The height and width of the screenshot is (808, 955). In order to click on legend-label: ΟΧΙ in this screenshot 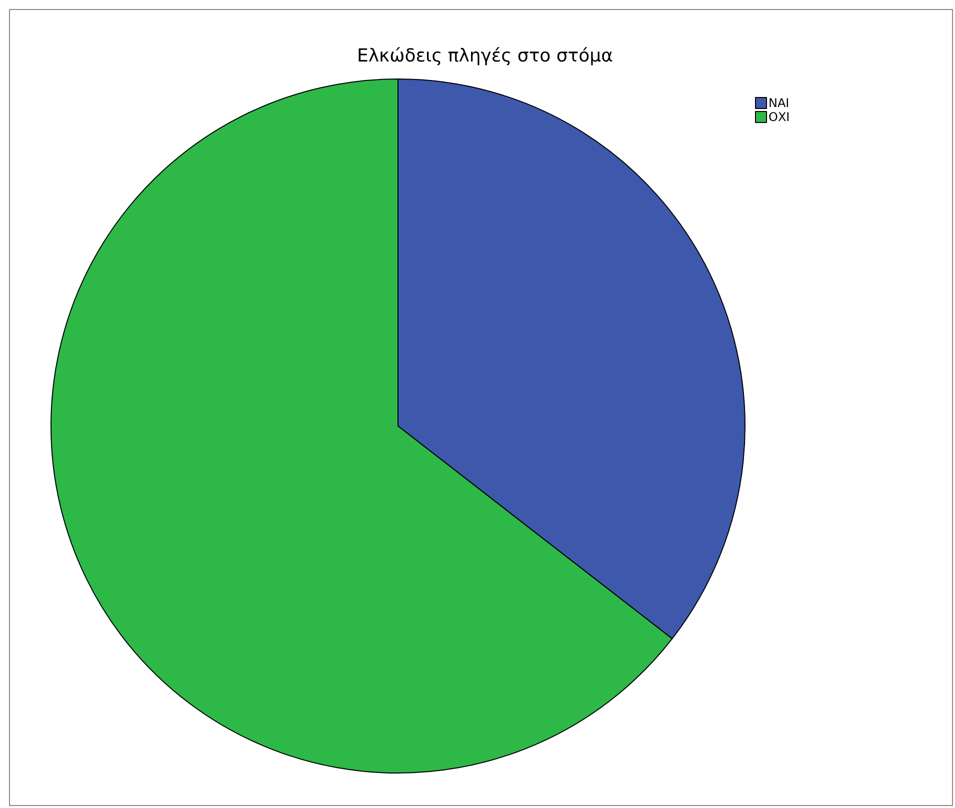, I will do `click(779, 117)`.